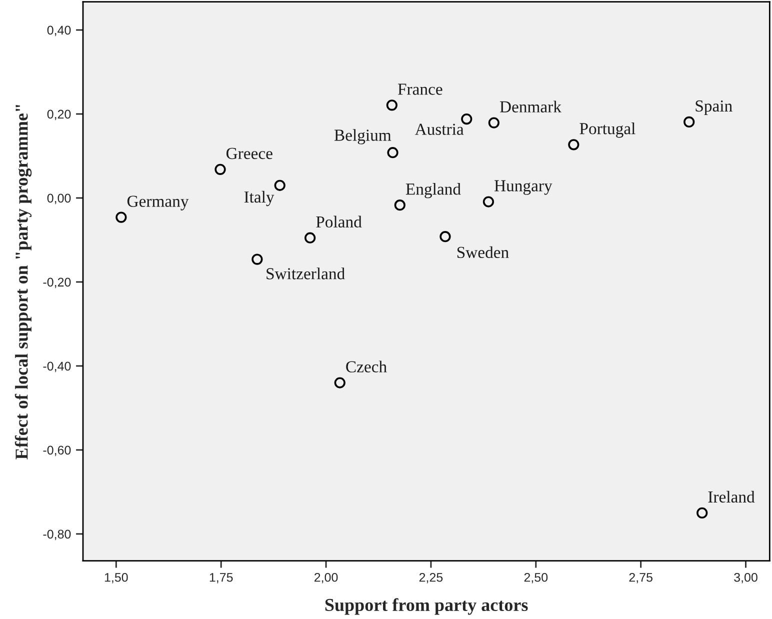  Describe the element at coordinates (339, 222) in the screenshot. I see `annotation: Poland` at that location.